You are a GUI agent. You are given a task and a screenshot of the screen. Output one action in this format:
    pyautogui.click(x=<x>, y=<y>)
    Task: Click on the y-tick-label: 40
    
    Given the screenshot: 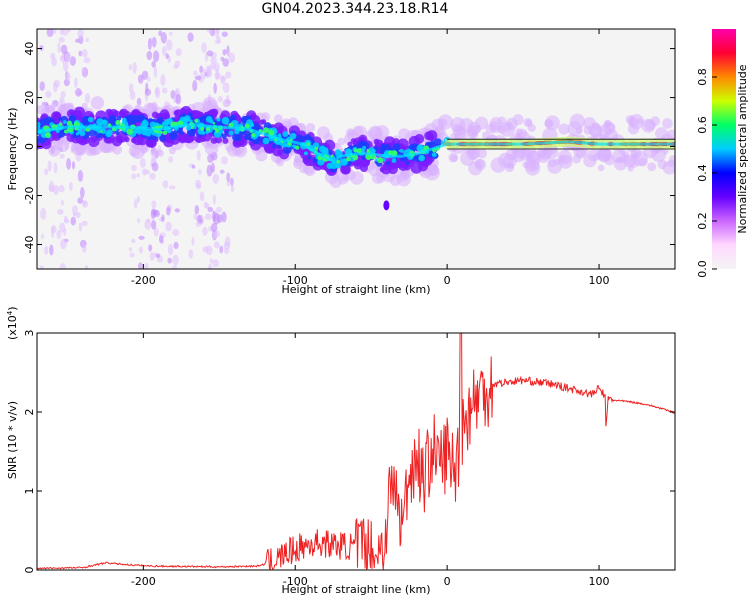 What is the action you would take?
    pyautogui.click(x=29, y=49)
    